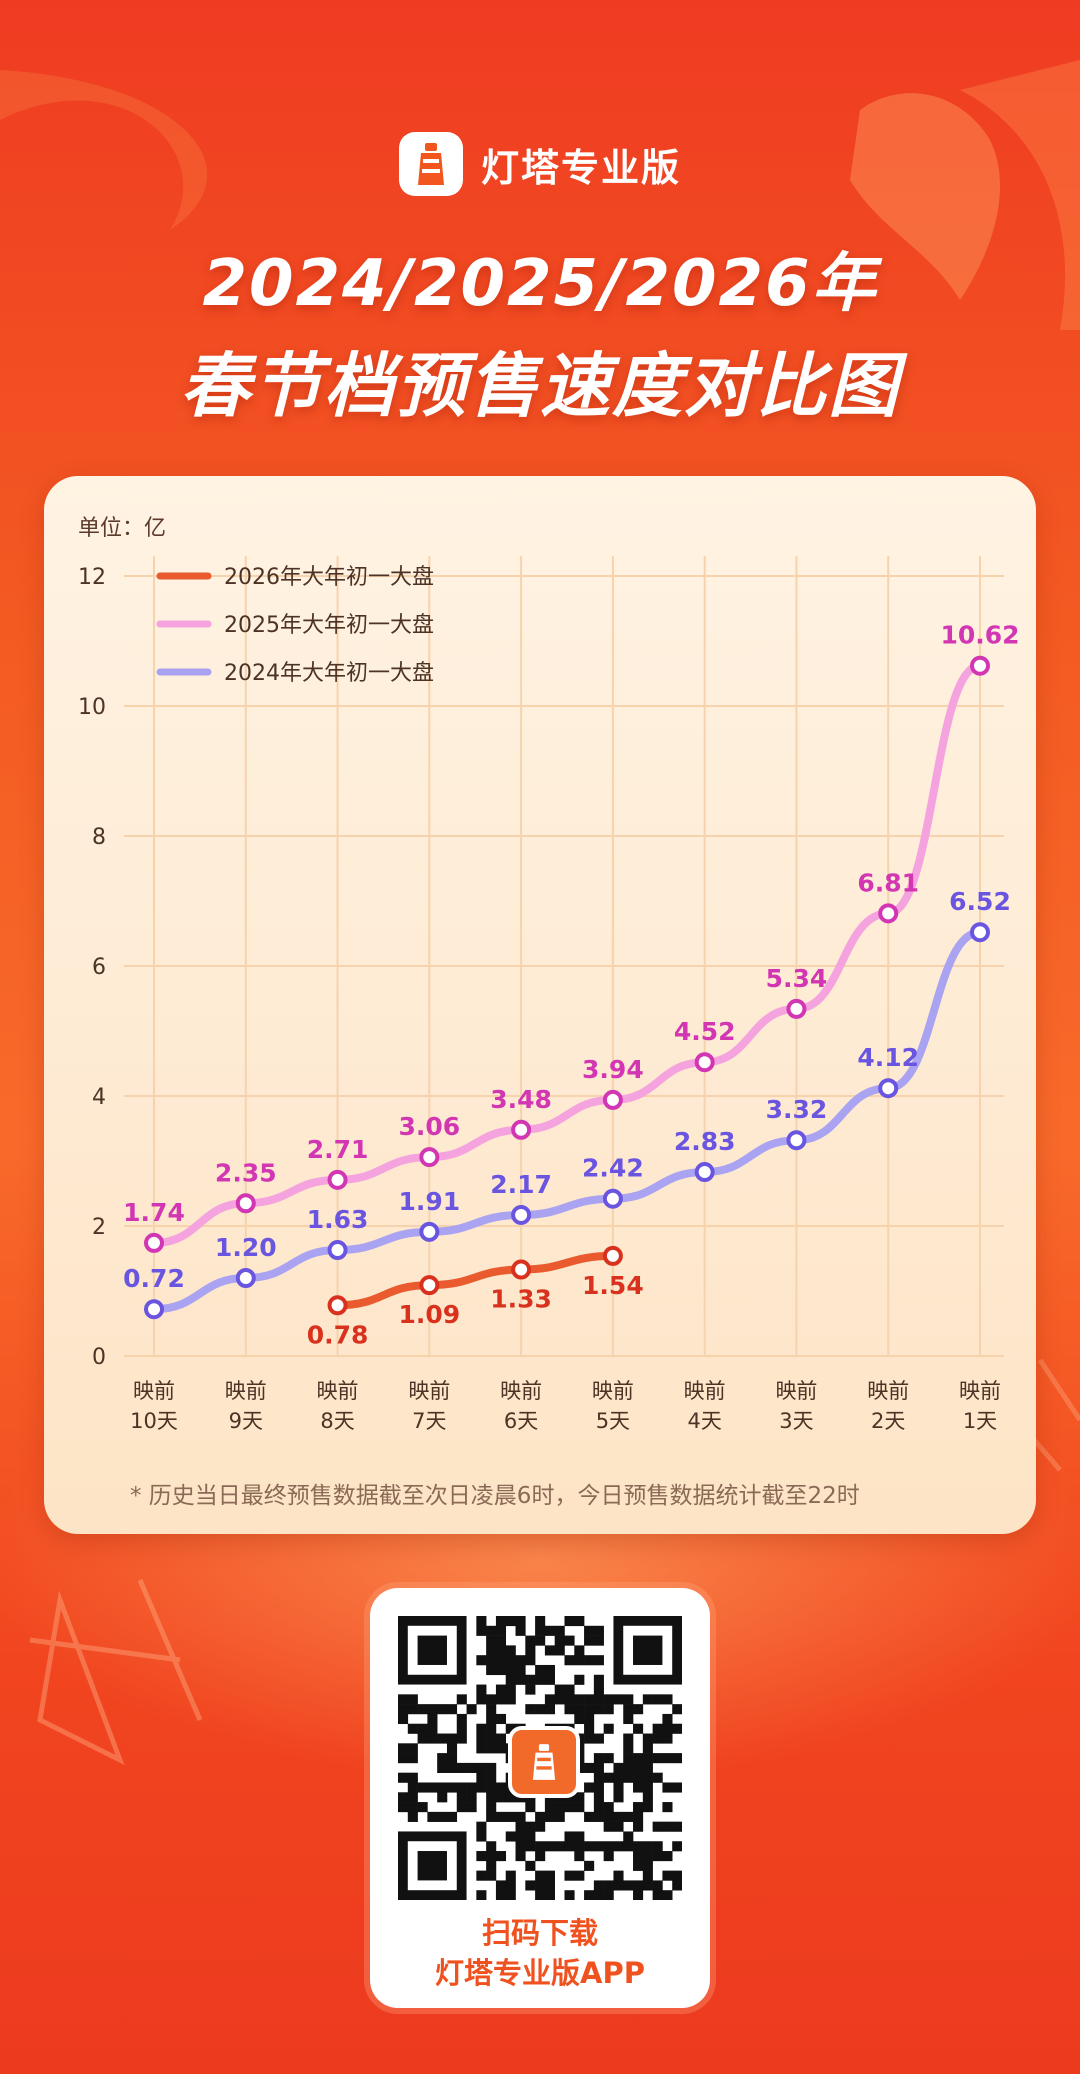  I want to click on footnote: * 历史当日最终预售数据截至次日凌晨6时，今日预售数据统计截至22时, so click(495, 1496).